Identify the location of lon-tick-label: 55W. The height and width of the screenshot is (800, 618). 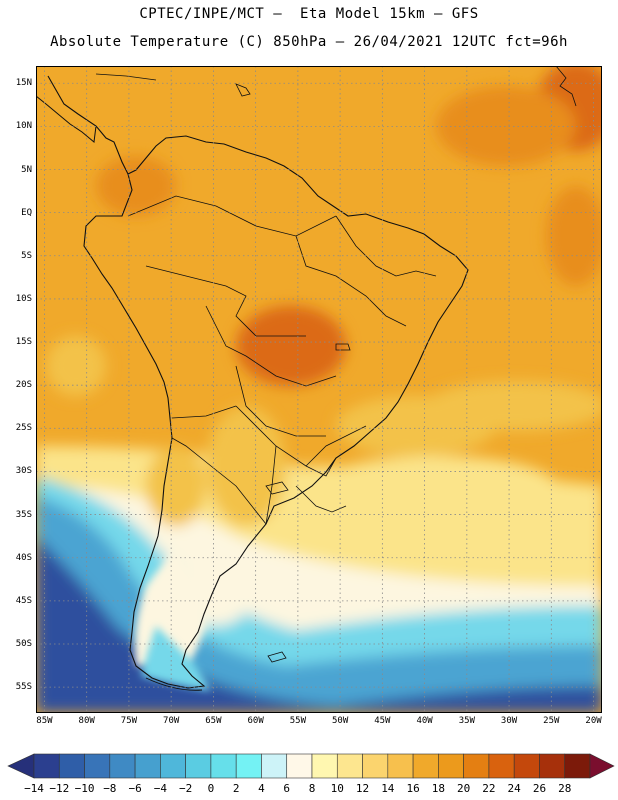
(298, 721).